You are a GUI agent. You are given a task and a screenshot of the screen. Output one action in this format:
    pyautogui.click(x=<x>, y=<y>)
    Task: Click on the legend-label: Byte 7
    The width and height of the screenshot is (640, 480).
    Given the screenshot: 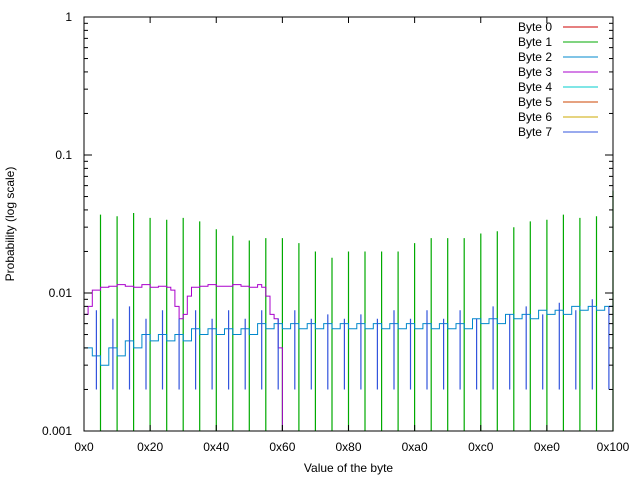 What is the action you would take?
    pyautogui.click(x=535, y=132)
    